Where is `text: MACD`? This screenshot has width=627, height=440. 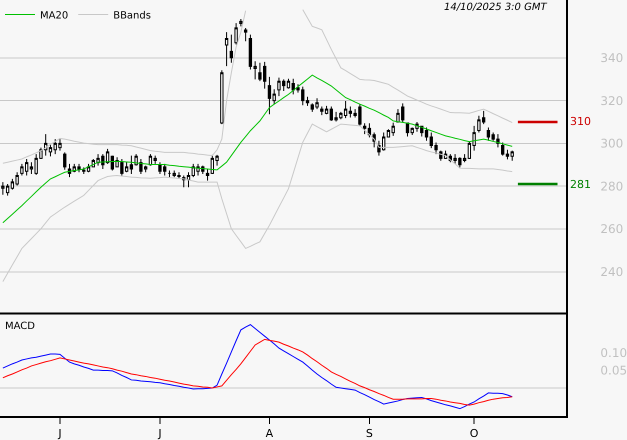 text: MACD is located at coordinates (20, 326).